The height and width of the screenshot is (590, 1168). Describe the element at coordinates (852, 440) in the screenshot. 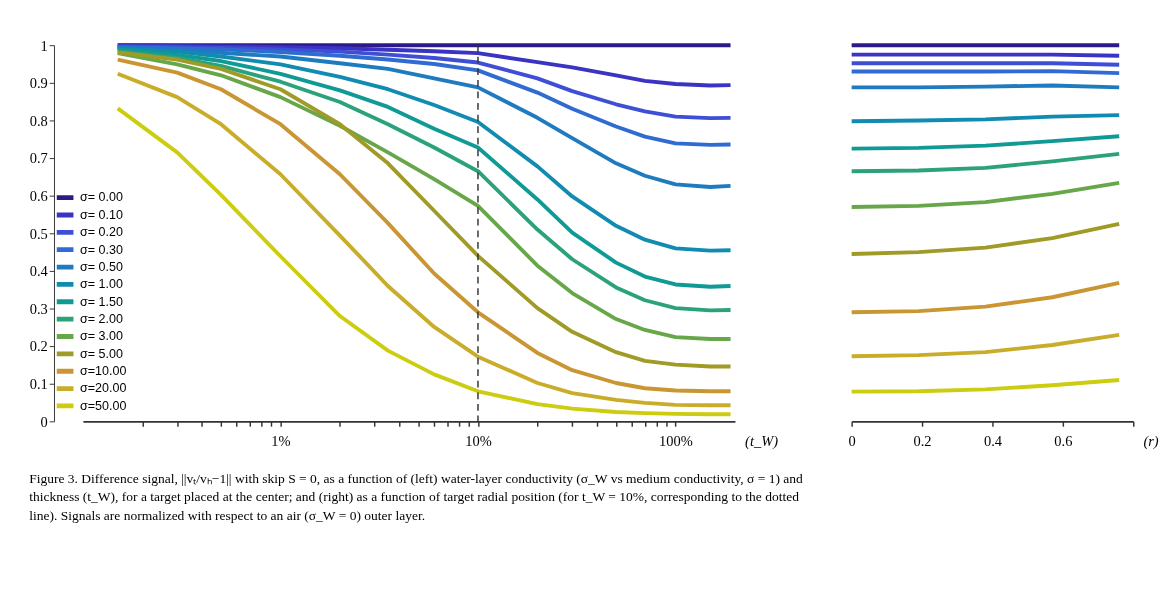

I see `x-tick-label: 0` at that location.